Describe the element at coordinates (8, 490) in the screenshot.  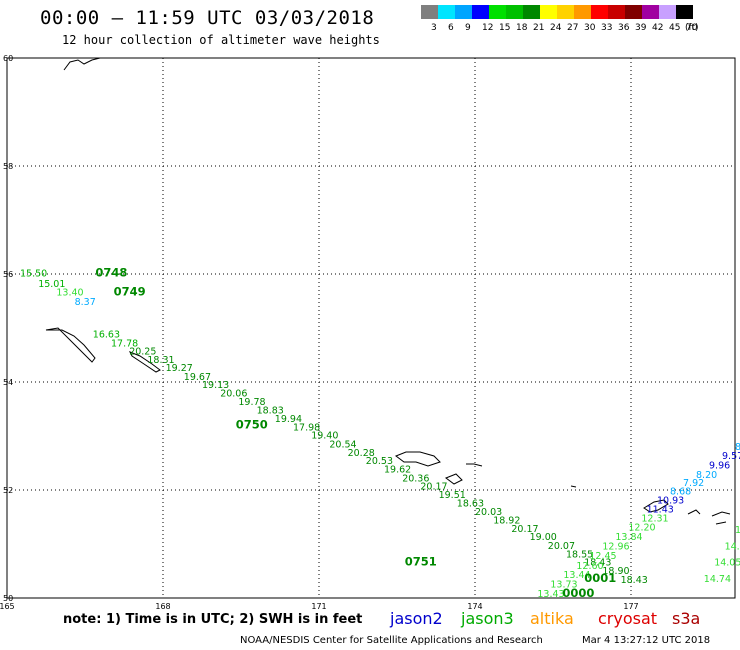
I see `lat-tick-label: 52` at that location.